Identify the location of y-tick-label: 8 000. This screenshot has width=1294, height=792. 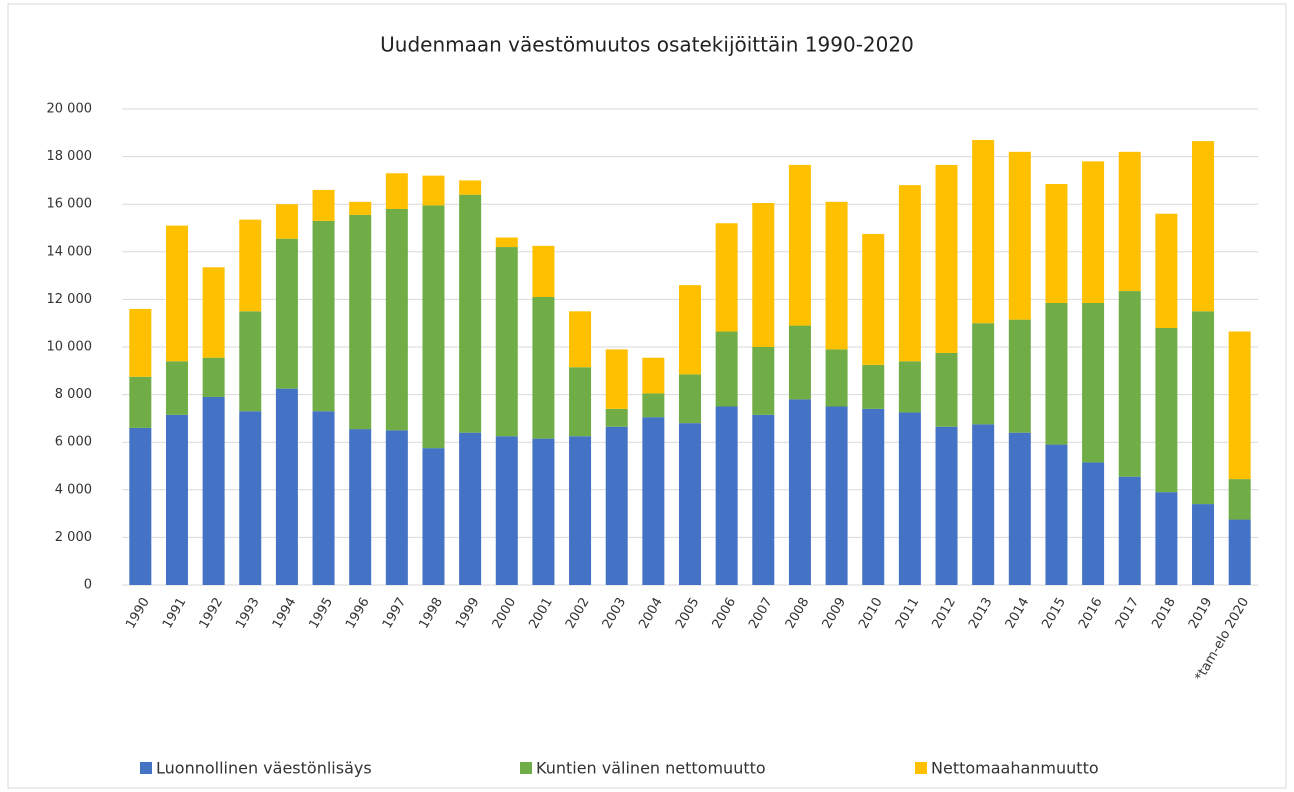
(73, 394).